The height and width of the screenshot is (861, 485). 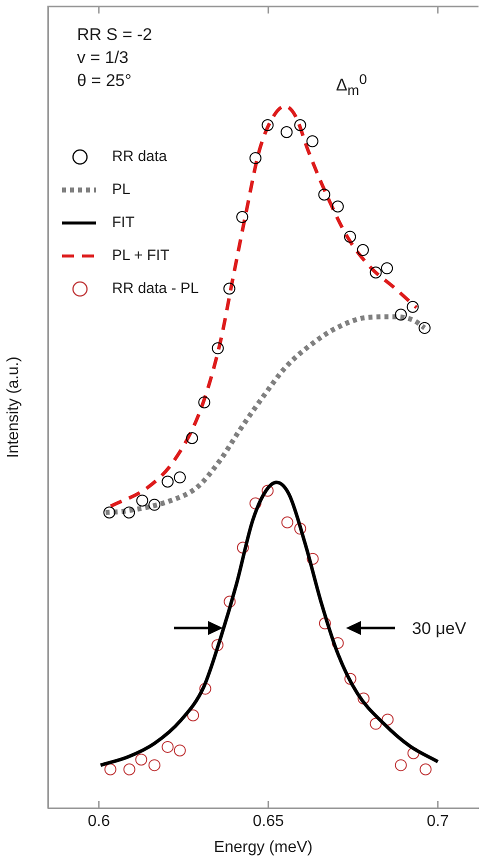 What do you see at coordinates (121, 189) in the screenshot?
I see `legend-label: PL` at bounding box center [121, 189].